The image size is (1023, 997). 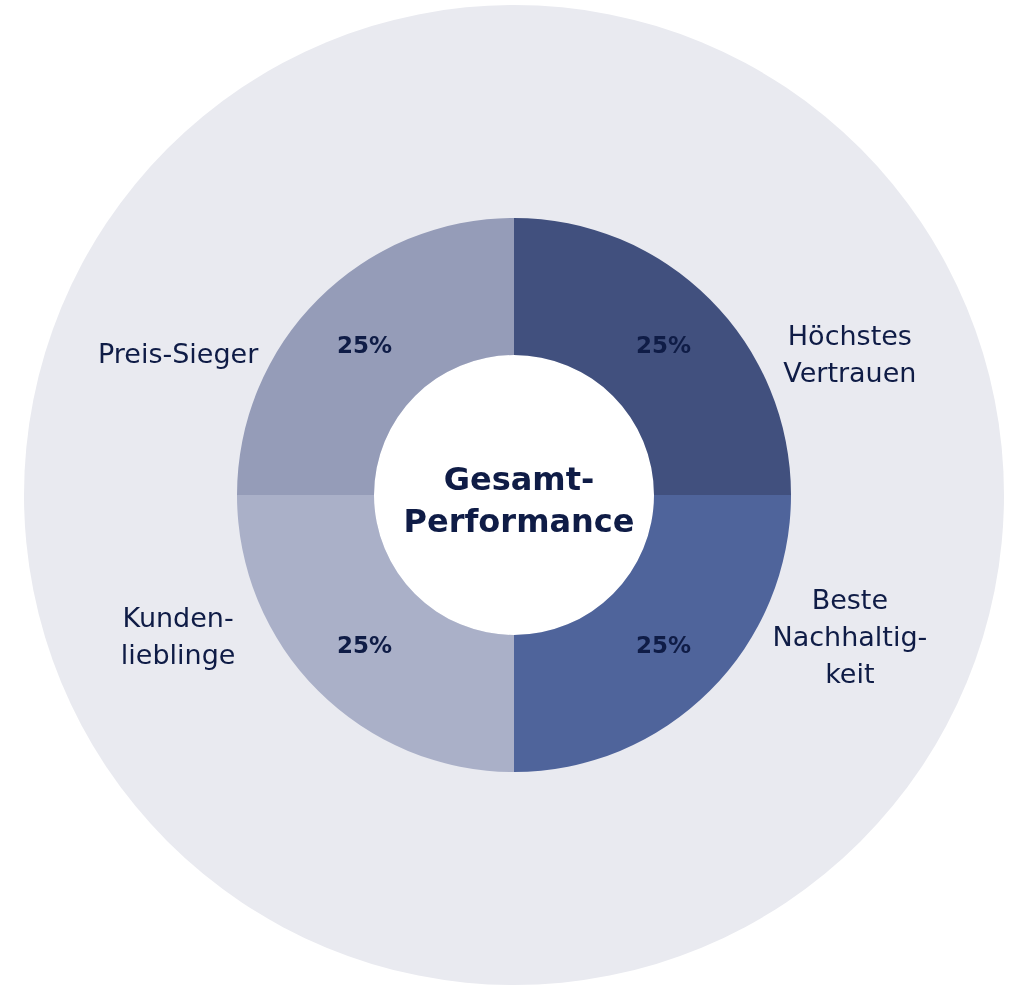 What do you see at coordinates (178, 636) in the screenshot?
I see `slice-label: Kunden- lieblinge` at bounding box center [178, 636].